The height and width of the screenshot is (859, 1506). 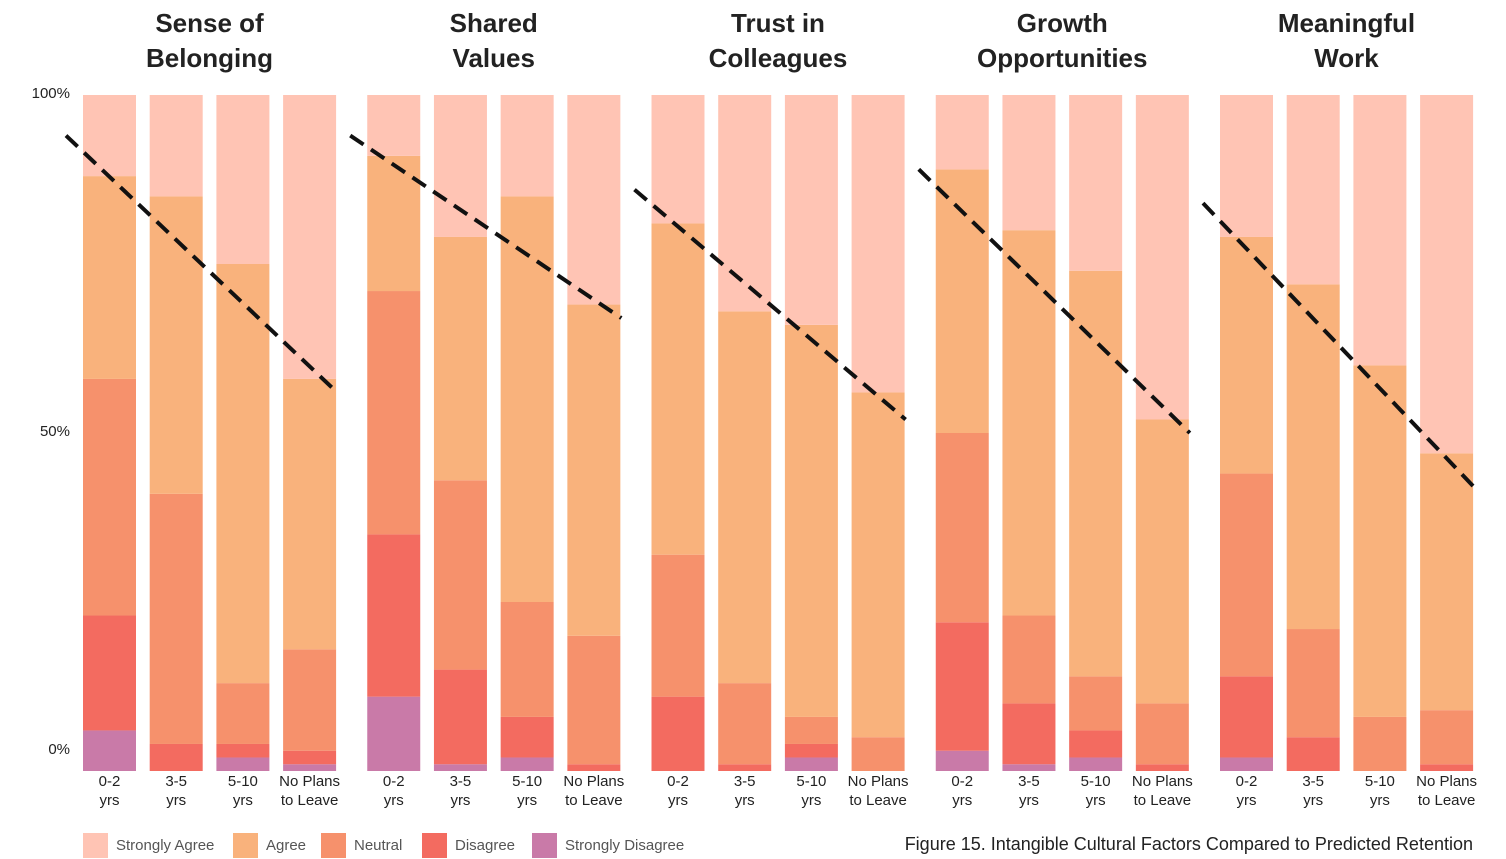 I want to click on legend-label: Neutral, so click(x=378, y=845).